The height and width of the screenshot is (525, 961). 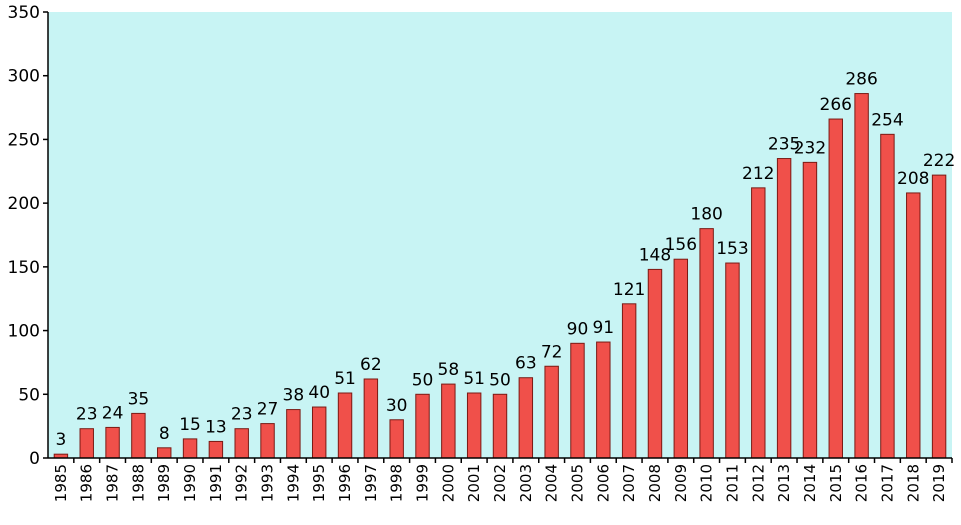 What do you see at coordinates (24, 77) in the screenshot?
I see `y-tick-label: 300` at bounding box center [24, 77].